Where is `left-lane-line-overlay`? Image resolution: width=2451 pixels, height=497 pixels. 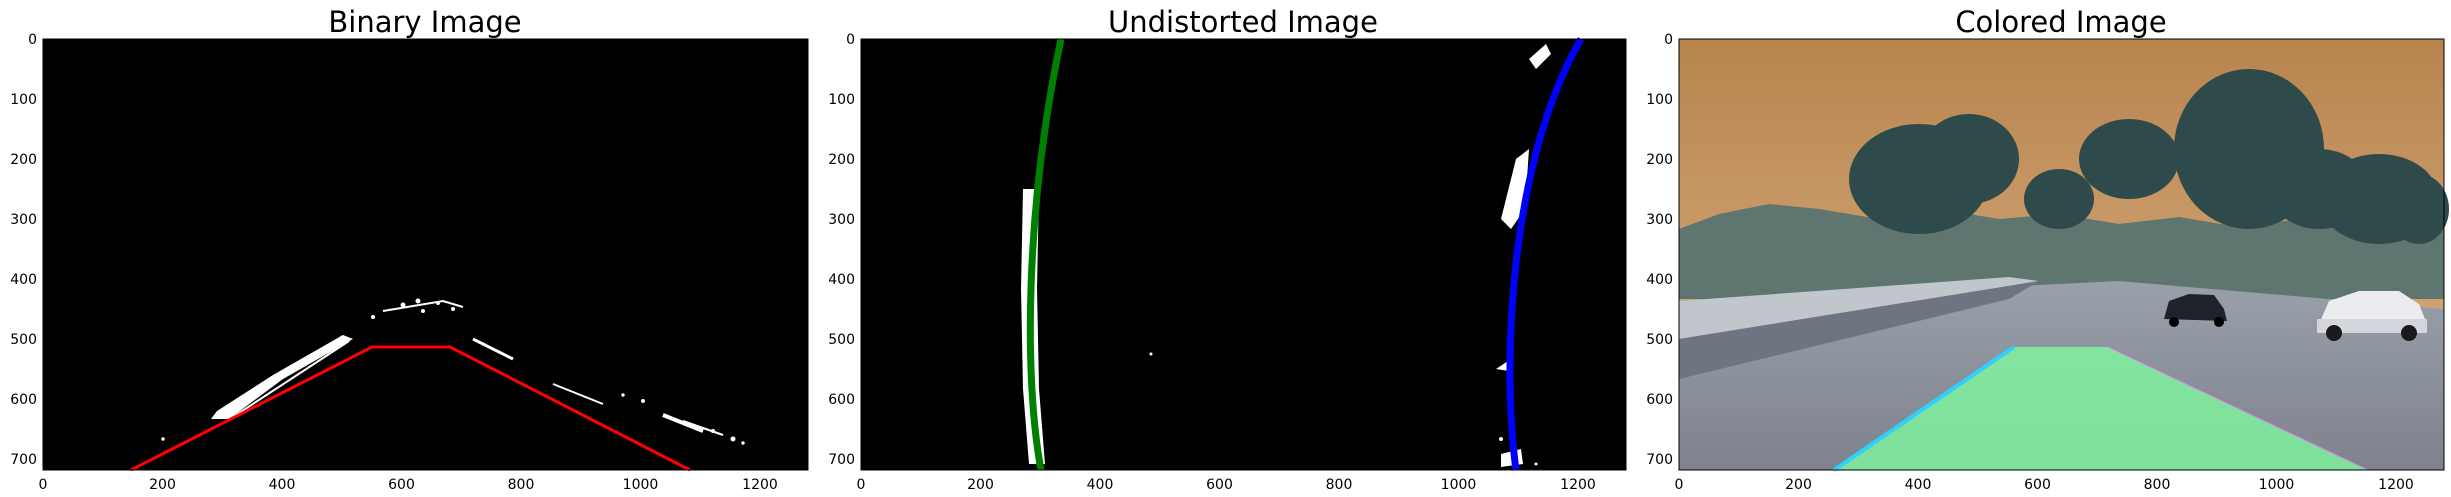 left-lane-line-overlay is located at coordinates (1924, 408).